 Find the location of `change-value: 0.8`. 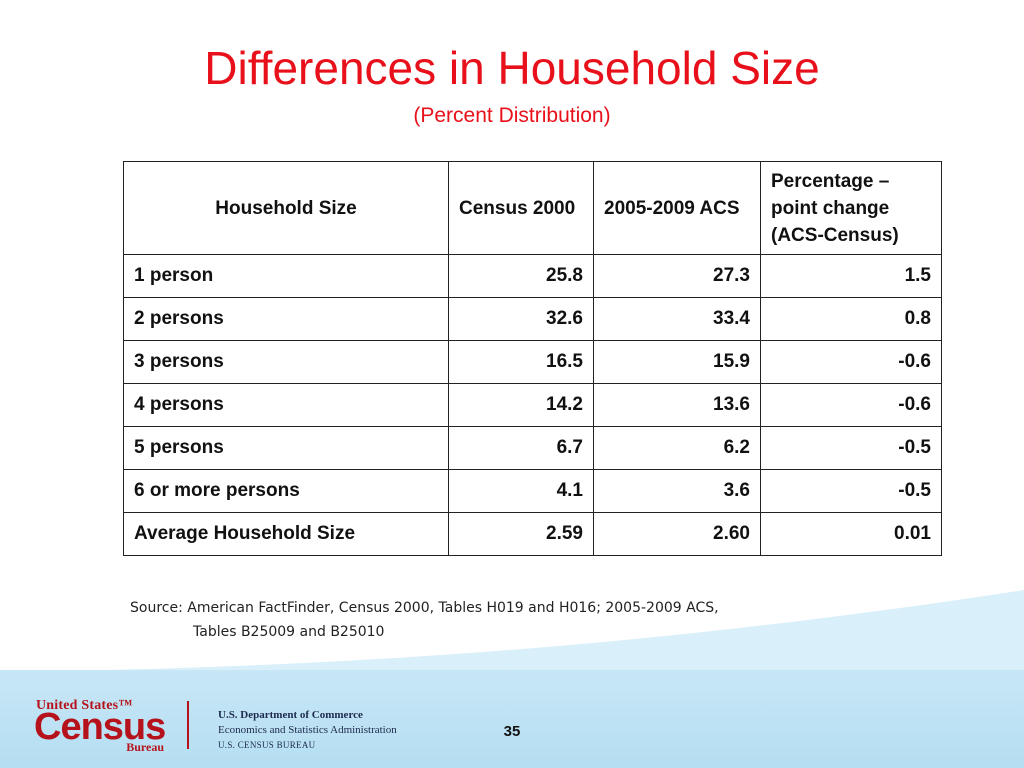

change-value: 0.8 is located at coordinates (851, 319).